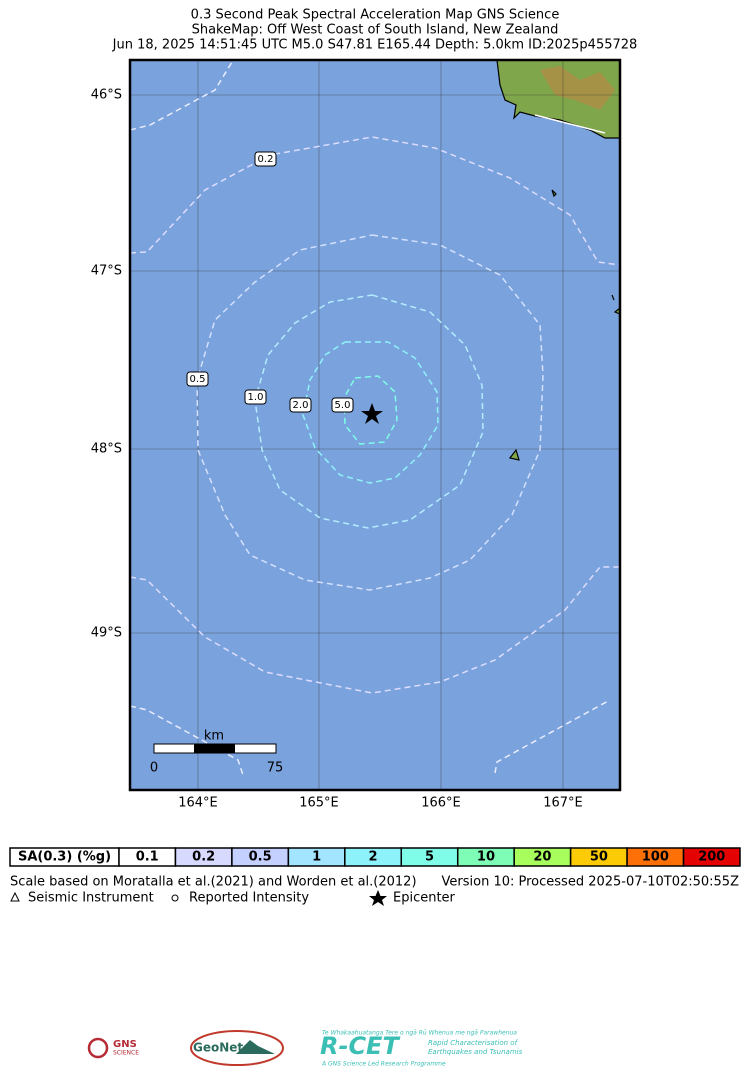  What do you see at coordinates (256, 397) in the screenshot?
I see `contour-label: 1.0` at bounding box center [256, 397].